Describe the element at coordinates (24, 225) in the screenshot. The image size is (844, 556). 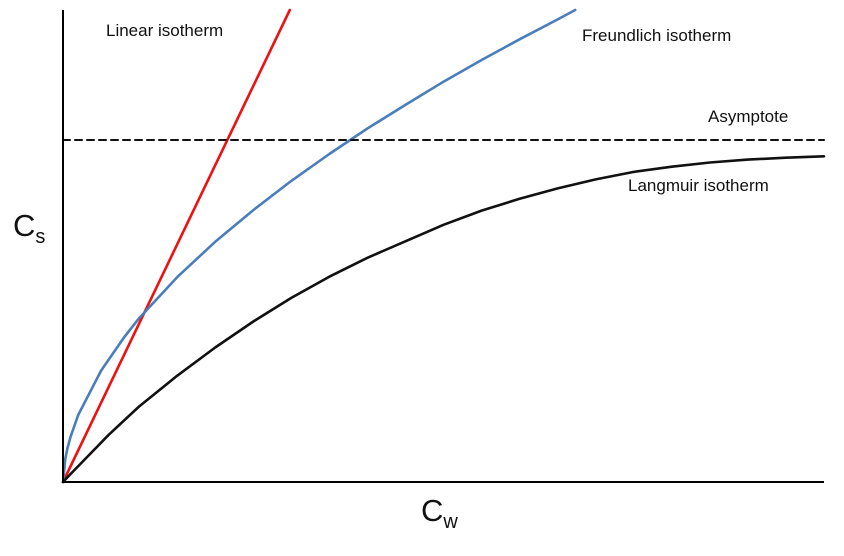
I see `y-axis-label-main: C` at that location.